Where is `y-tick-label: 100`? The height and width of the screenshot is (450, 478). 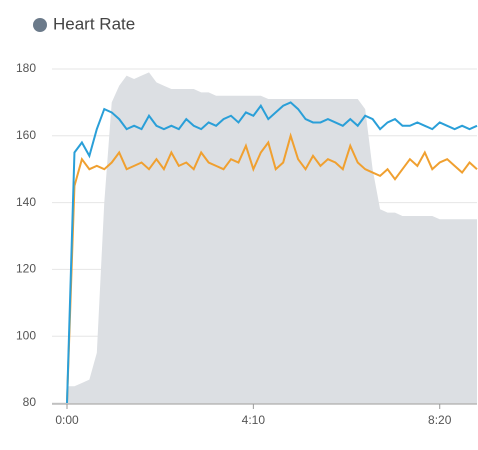
y-tick-label: 100 is located at coordinates (26, 335).